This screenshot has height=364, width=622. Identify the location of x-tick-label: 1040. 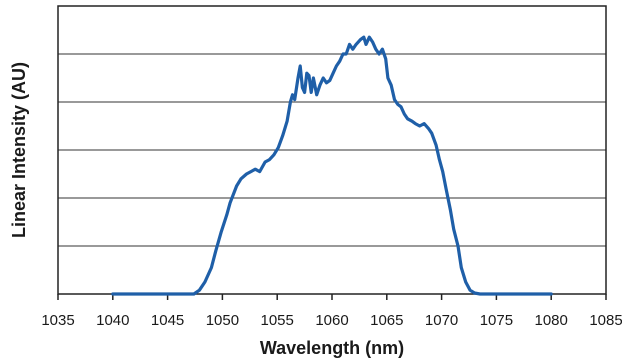
(112, 320).